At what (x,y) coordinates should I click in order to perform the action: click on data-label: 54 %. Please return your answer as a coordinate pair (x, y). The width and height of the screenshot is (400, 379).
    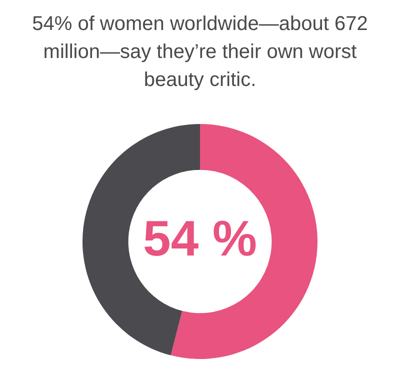
    Looking at the image, I should click on (200, 238).